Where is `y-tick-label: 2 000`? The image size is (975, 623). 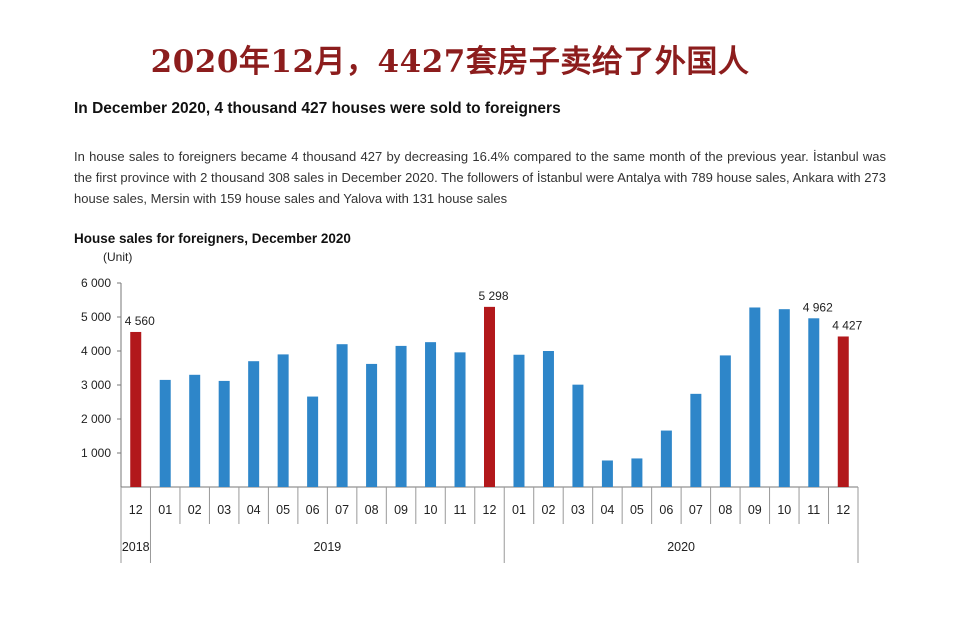 y-tick-label: 2 000 is located at coordinates (96, 419).